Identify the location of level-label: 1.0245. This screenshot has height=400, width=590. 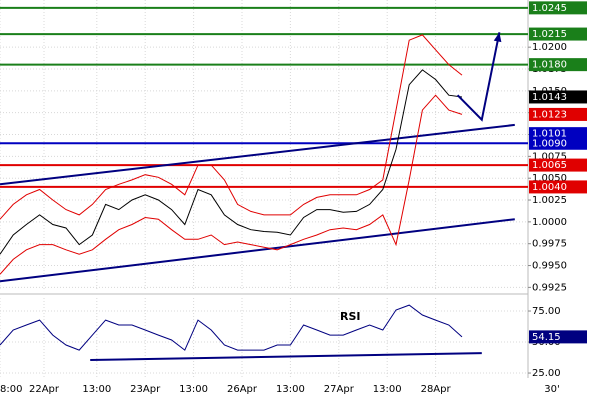
(549, 8).